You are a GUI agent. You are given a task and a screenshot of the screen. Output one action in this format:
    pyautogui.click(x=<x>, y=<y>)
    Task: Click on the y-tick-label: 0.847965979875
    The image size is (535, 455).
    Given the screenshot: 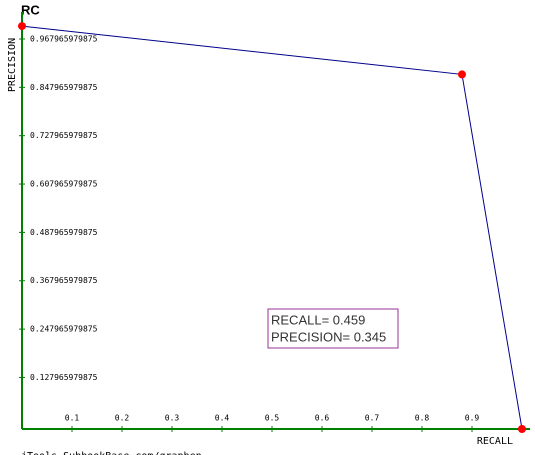 What is the action you would take?
    pyautogui.click(x=64, y=87)
    